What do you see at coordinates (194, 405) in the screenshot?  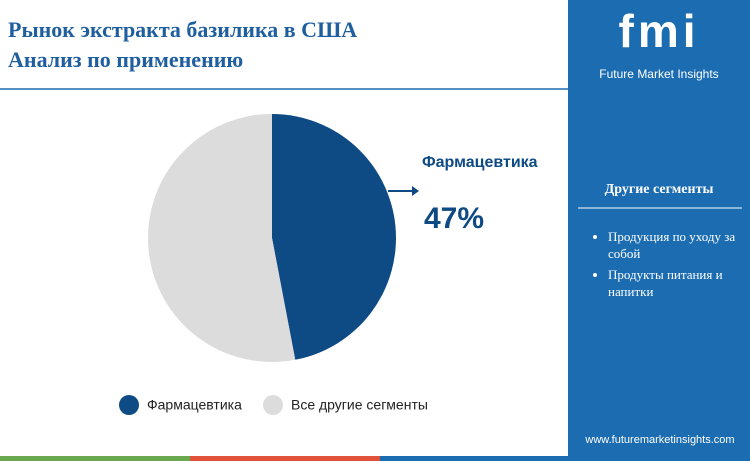 I see `legend-label: Фармацевтика` at bounding box center [194, 405].